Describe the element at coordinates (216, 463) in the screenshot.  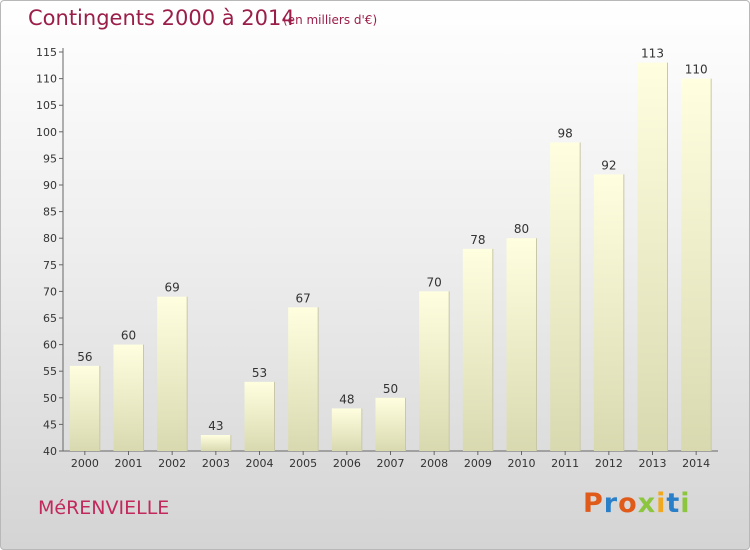
I see `x-tick-label: 2003` at that location.